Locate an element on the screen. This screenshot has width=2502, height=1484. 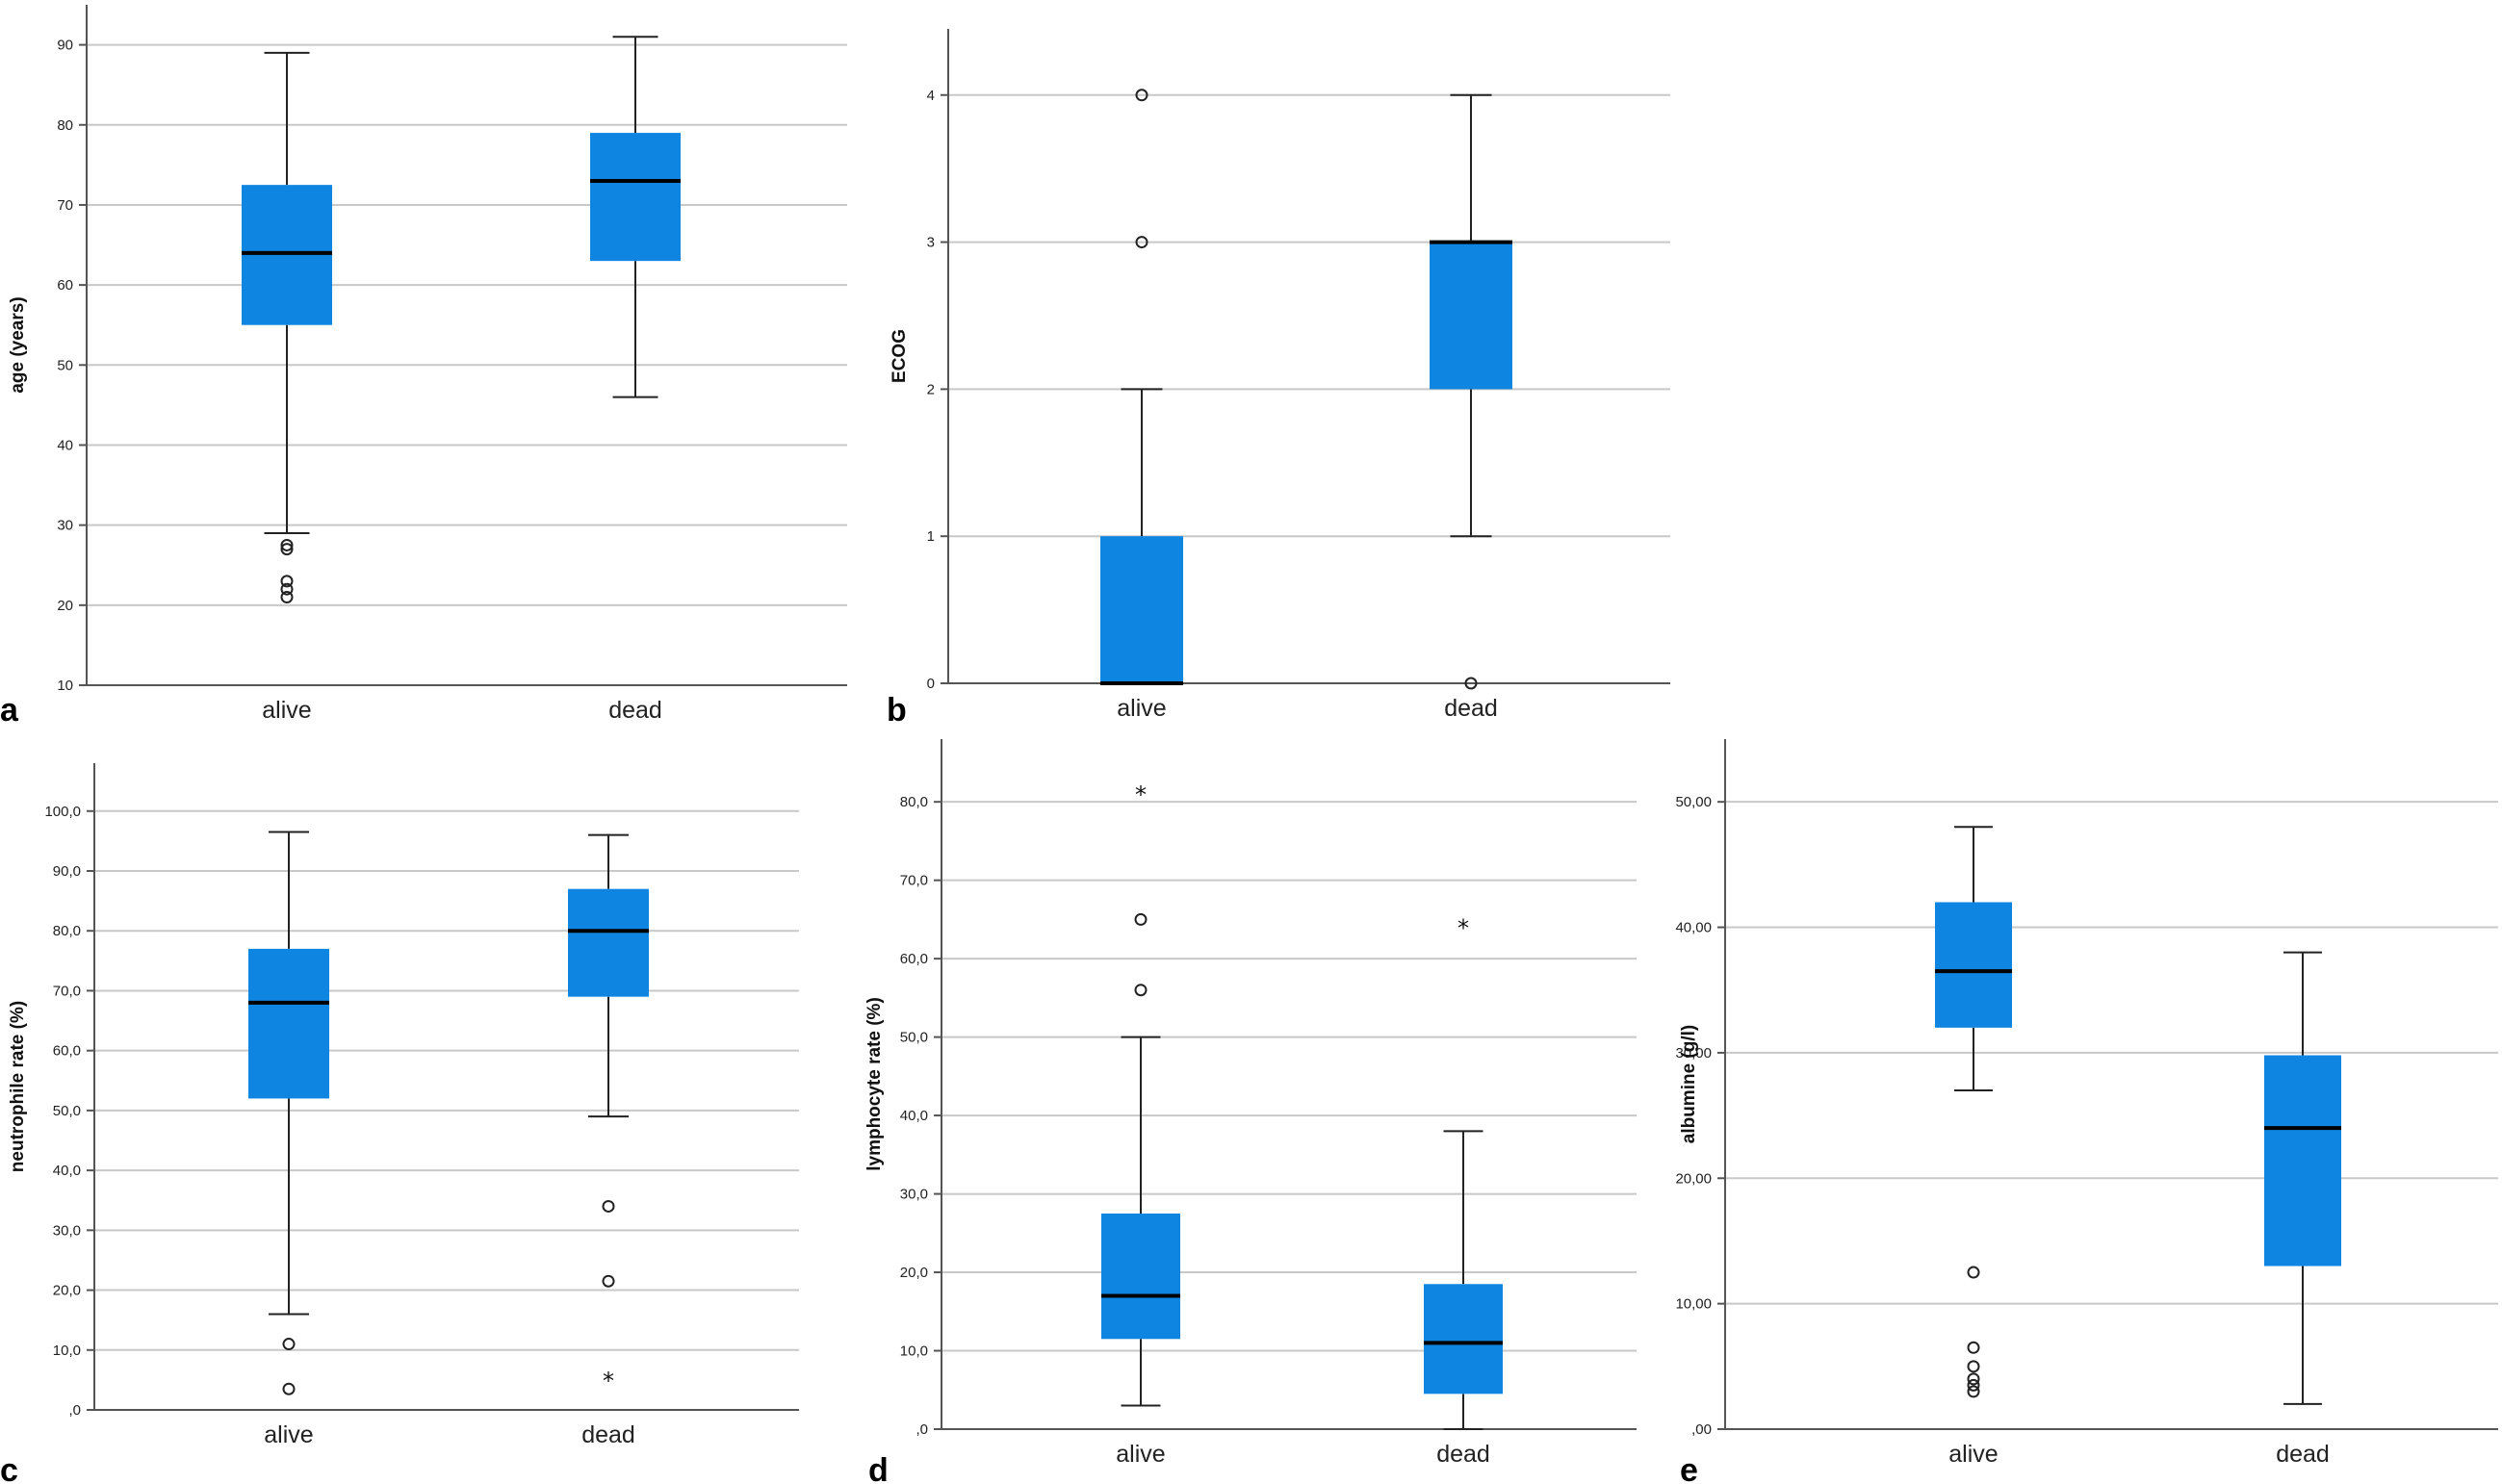
y-tick-label: 3 is located at coordinates (931, 243).